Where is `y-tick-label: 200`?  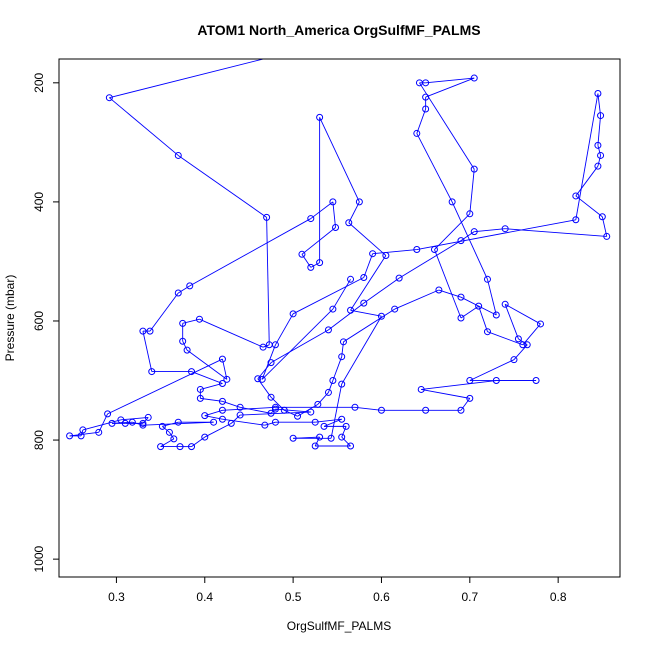 y-tick-label: 200 is located at coordinates (39, 82).